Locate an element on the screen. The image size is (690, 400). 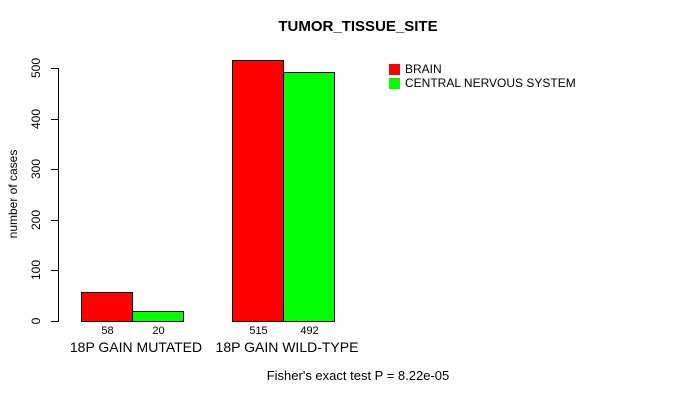
category-label-18p-gain-mutated: 18P GAIN MUTATED is located at coordinates (136, 347).